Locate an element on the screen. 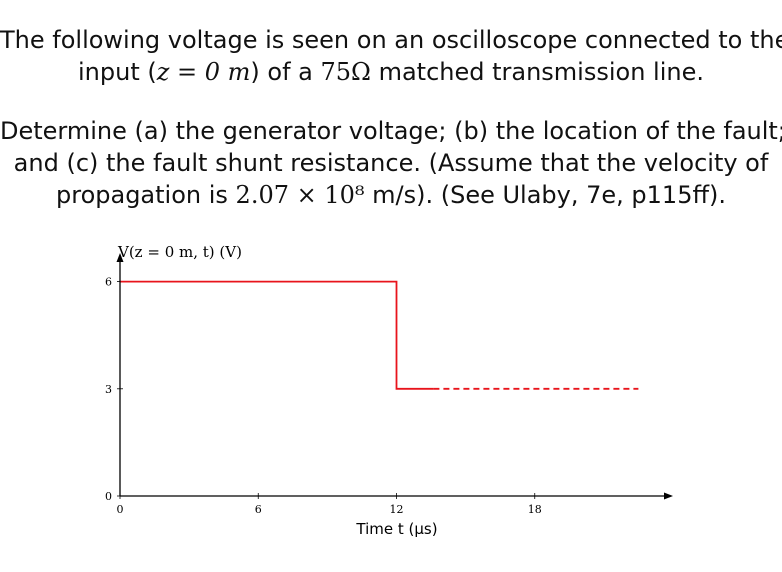 The image size is (782, 572). y-tick-label: 3 is located at coordinates (108, 389).